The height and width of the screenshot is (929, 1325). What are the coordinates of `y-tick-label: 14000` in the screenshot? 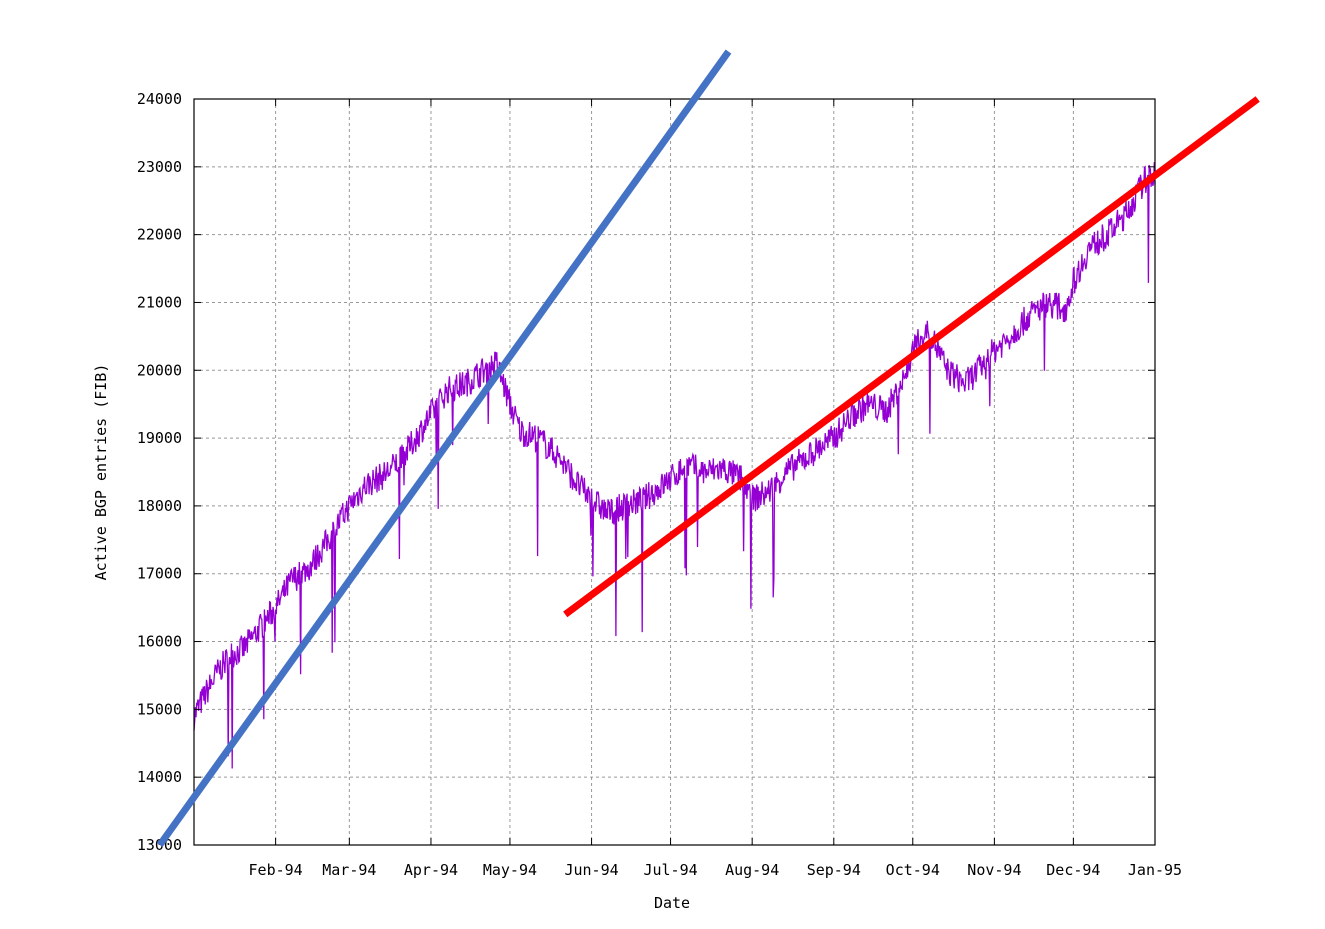 It's located at (159, 777).